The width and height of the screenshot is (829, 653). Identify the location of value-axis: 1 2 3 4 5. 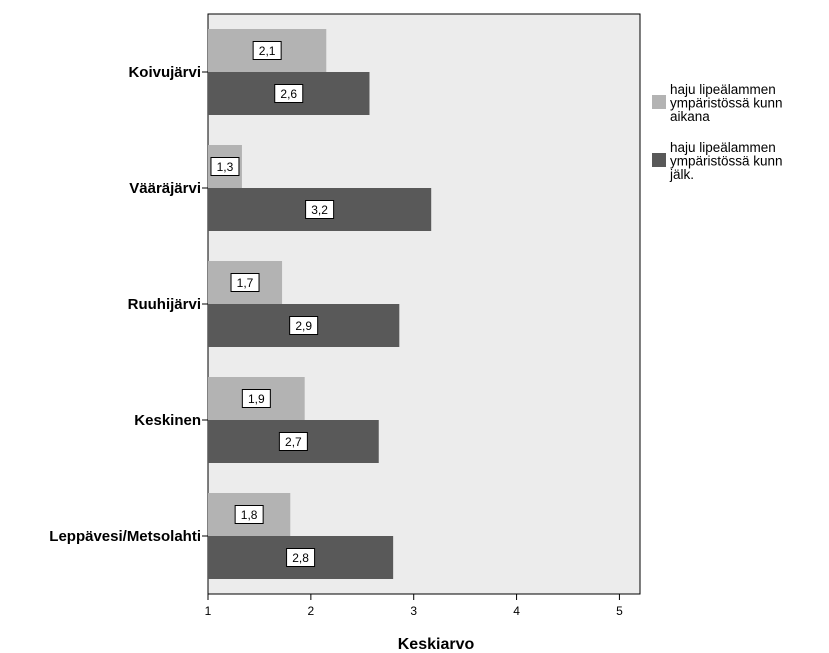
(414, 606).